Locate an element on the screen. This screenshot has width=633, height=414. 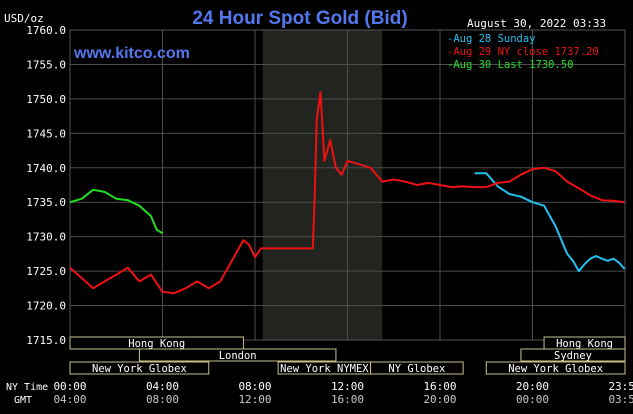
watermark: www.kitco.com is located at coordinates (131, 53).